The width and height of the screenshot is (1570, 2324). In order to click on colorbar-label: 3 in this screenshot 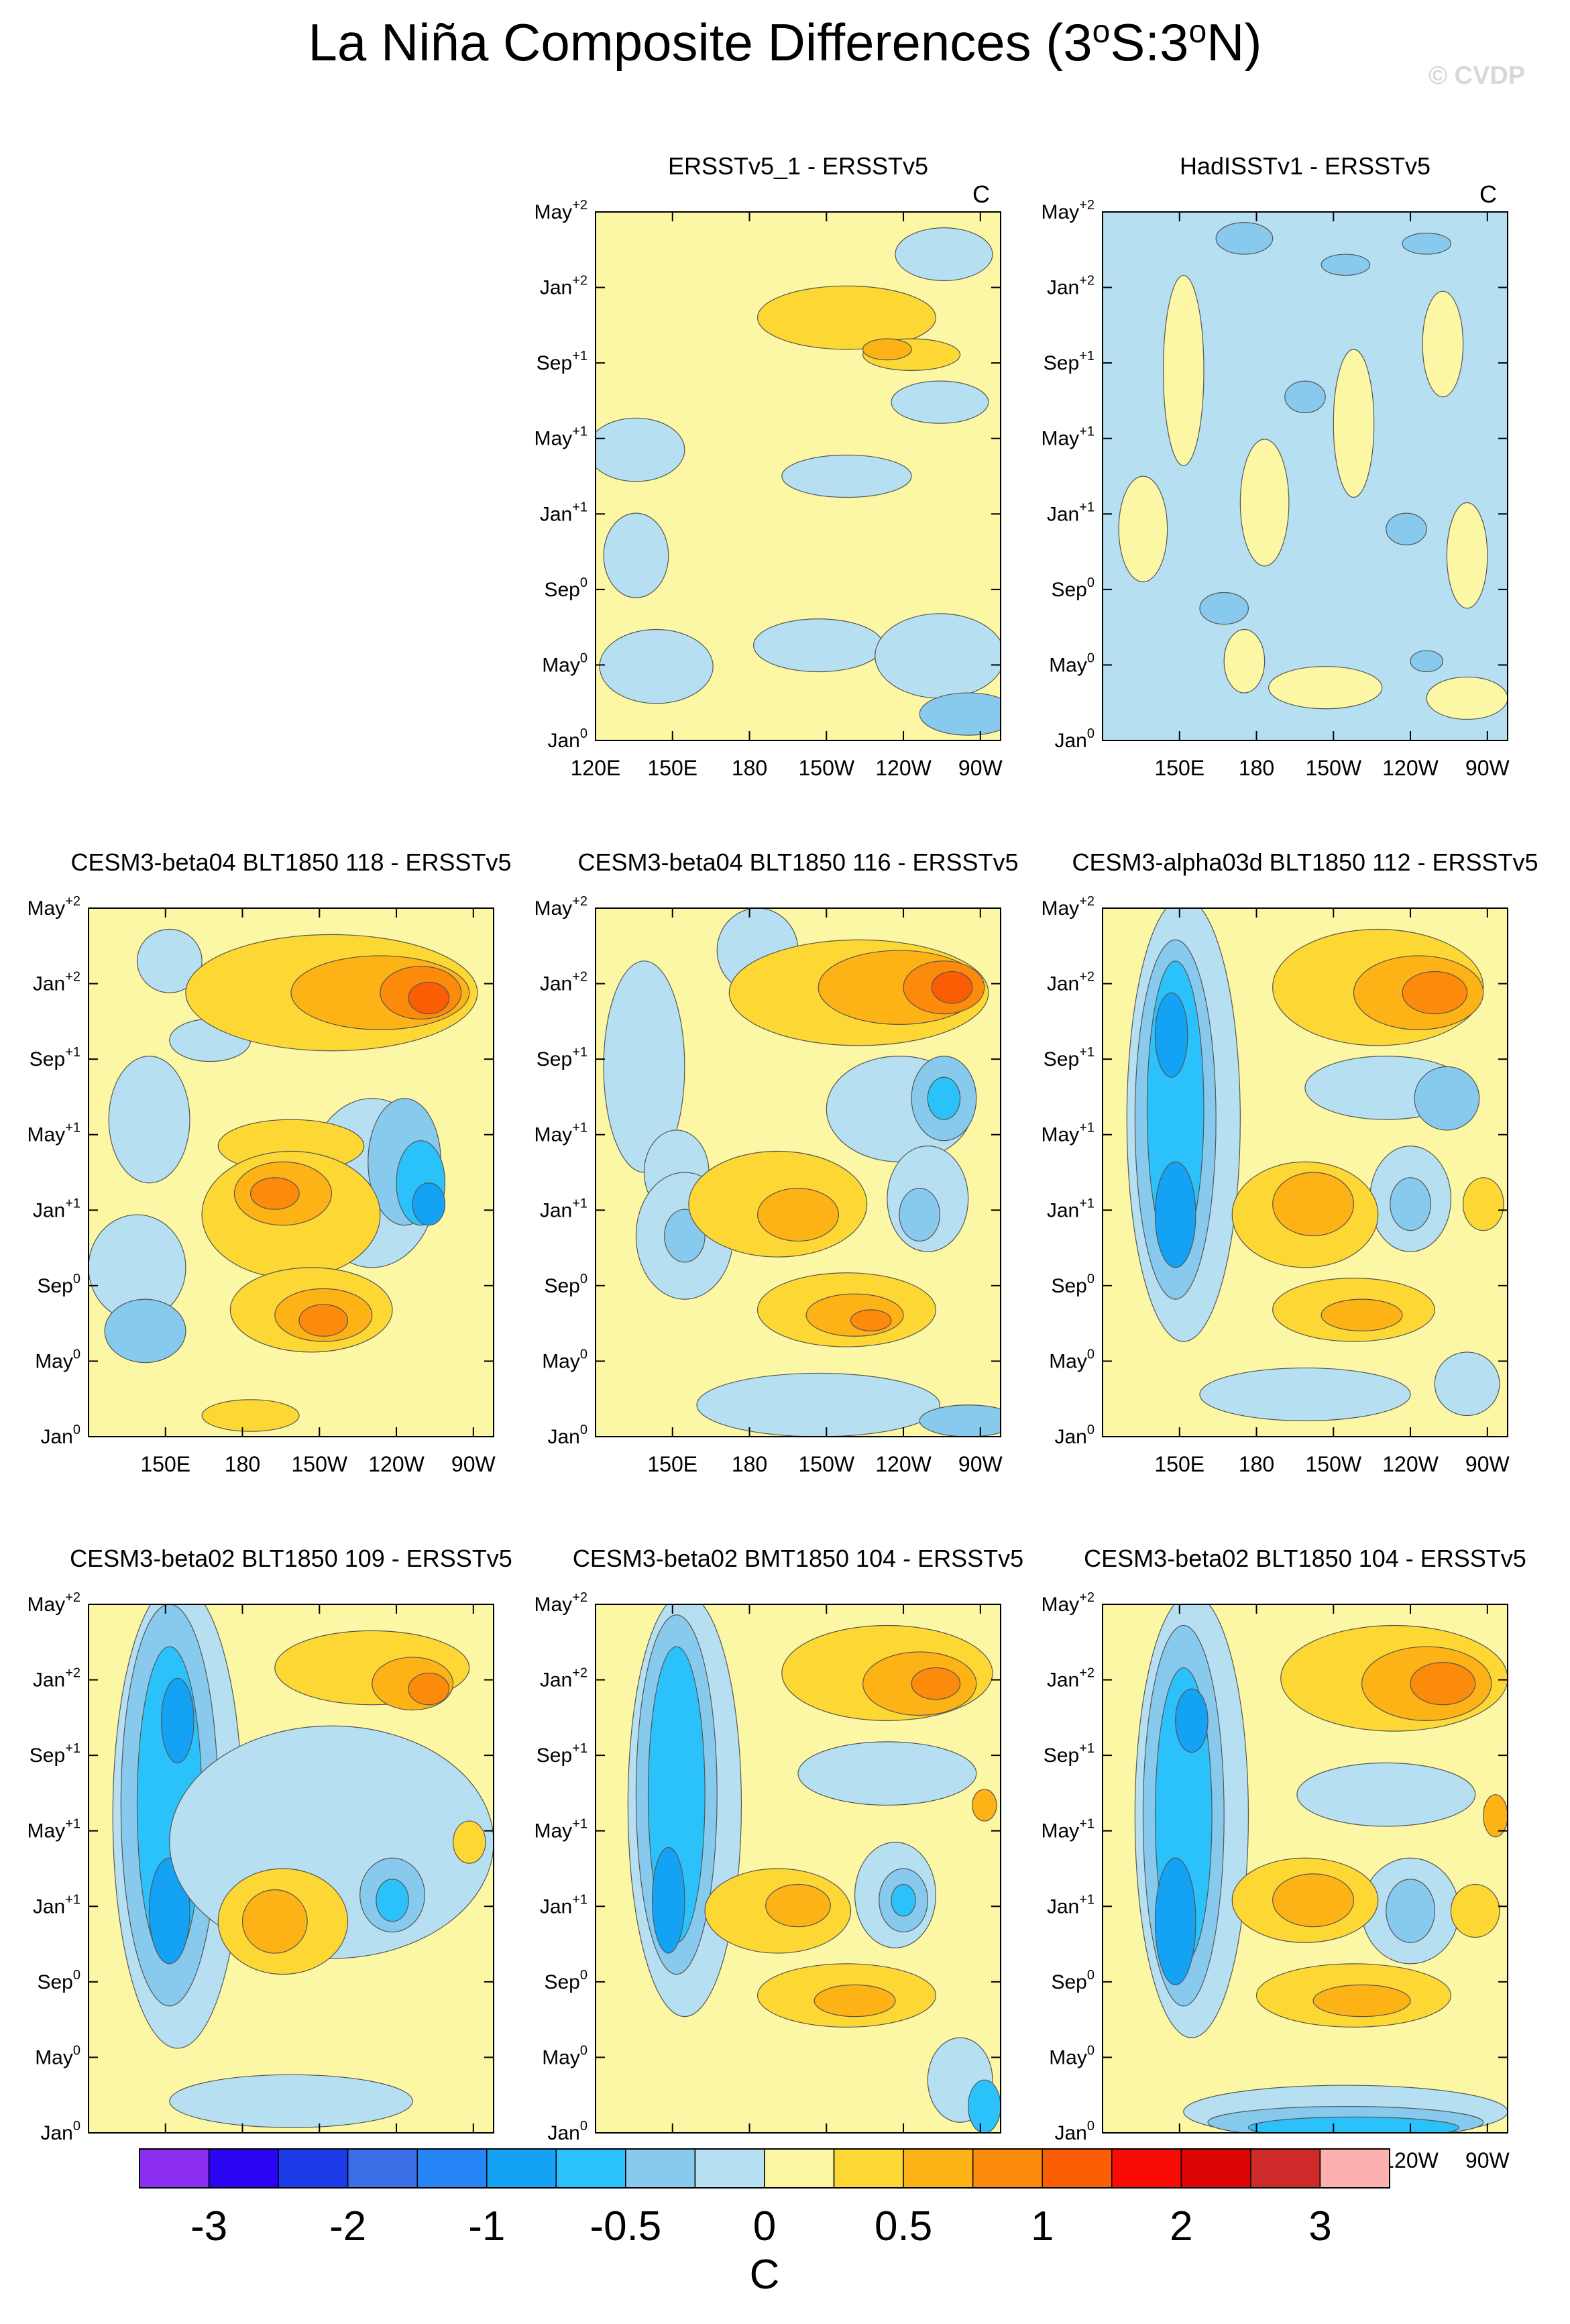, I will do `click(1319, 2226)`.